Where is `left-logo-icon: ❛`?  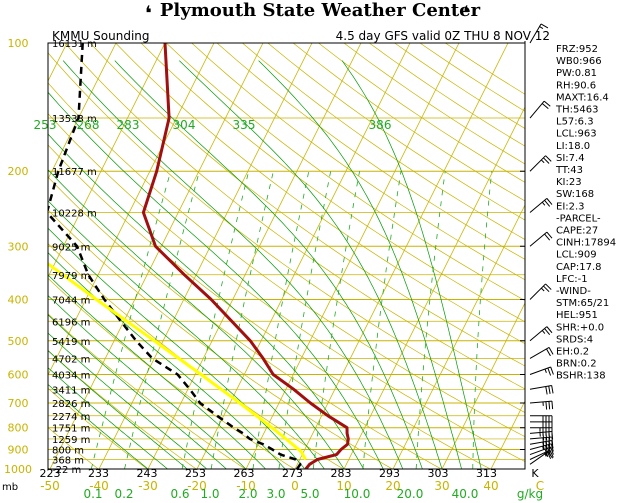
left-logo-icon: ❛ is located at coordinates (148, 13).